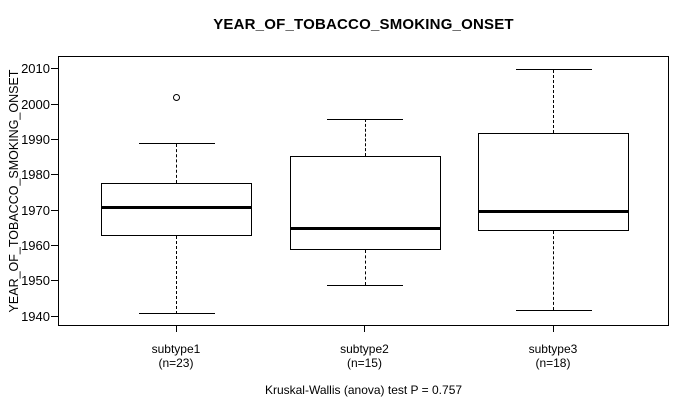 Image resolution: width=700 pixels, height=400 pixels. Describe the element at coordinates (35, 104) in the screenshot. I see `y-tick-label: 2000` at that location.